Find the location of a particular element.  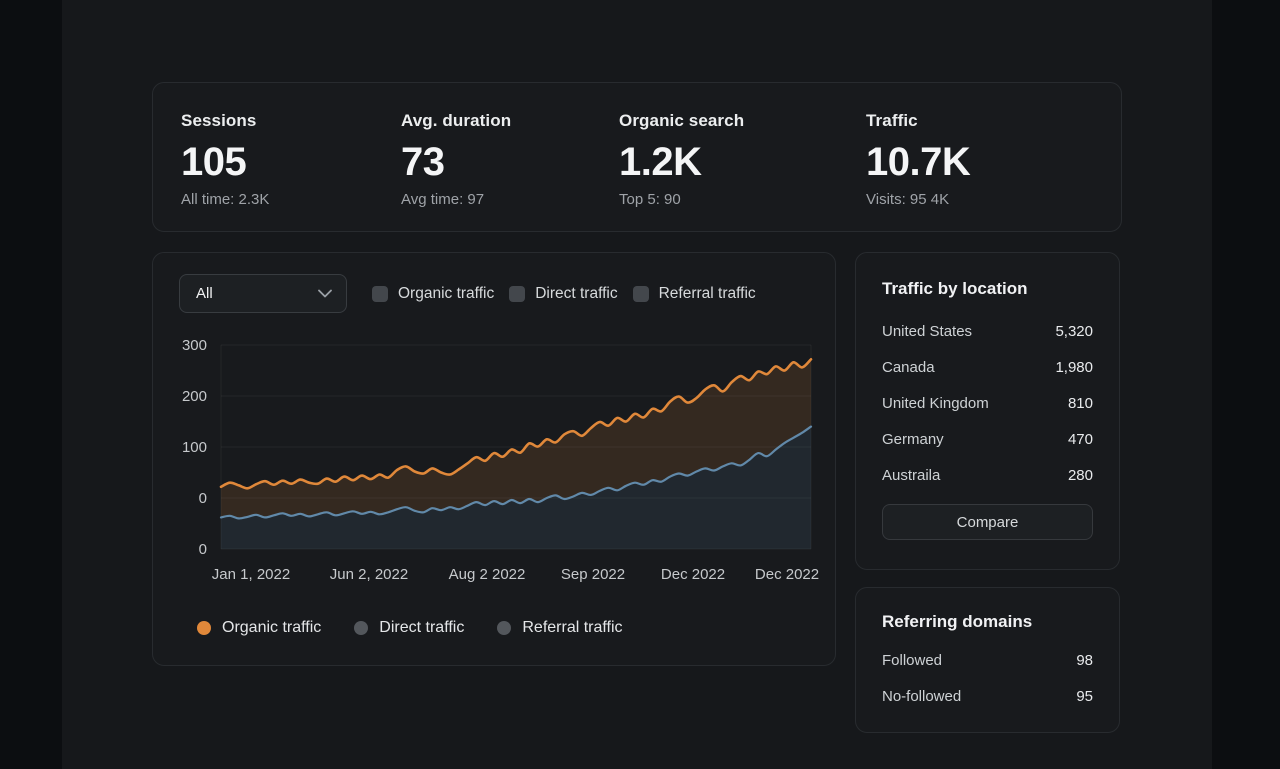

dropdown-selected-value: All is located at coordinates (204, 293).